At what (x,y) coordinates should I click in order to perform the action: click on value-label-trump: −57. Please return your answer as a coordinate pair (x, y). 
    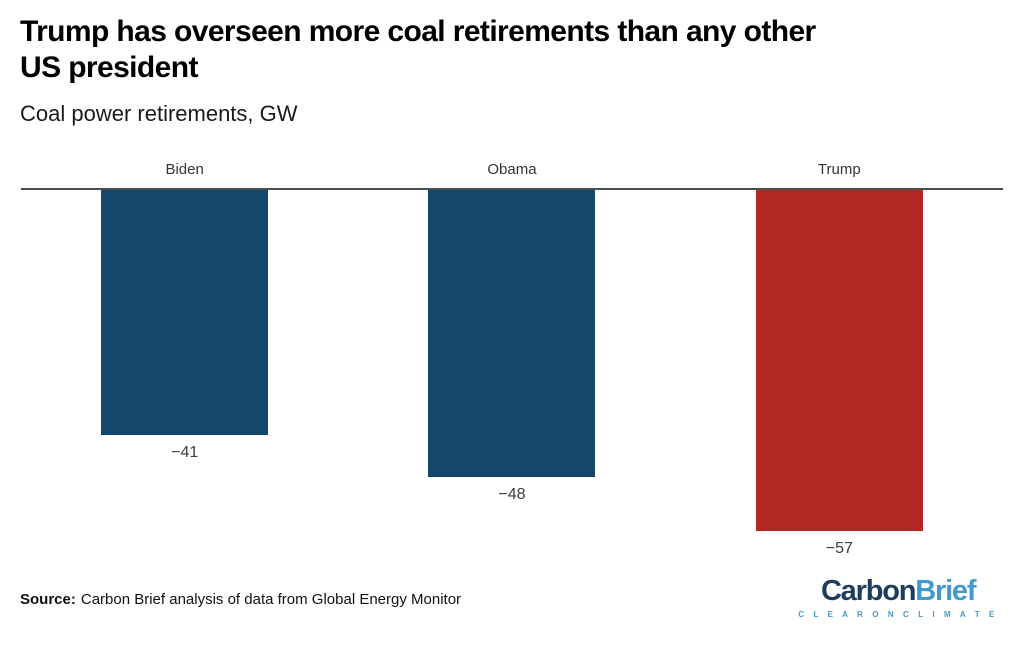
    Looking at the image, I should click on (839, 548).